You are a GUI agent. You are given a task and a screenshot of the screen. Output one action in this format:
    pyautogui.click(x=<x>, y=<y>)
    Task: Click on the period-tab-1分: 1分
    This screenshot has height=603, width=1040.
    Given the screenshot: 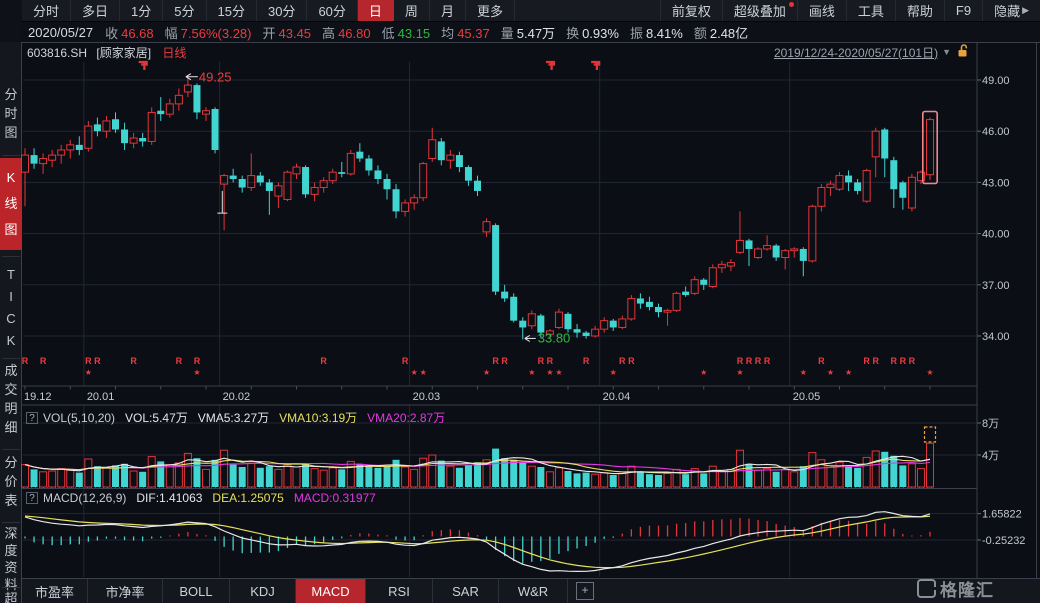 What is the action you would take?
    pyautogui.click(x=142, y=10)
    